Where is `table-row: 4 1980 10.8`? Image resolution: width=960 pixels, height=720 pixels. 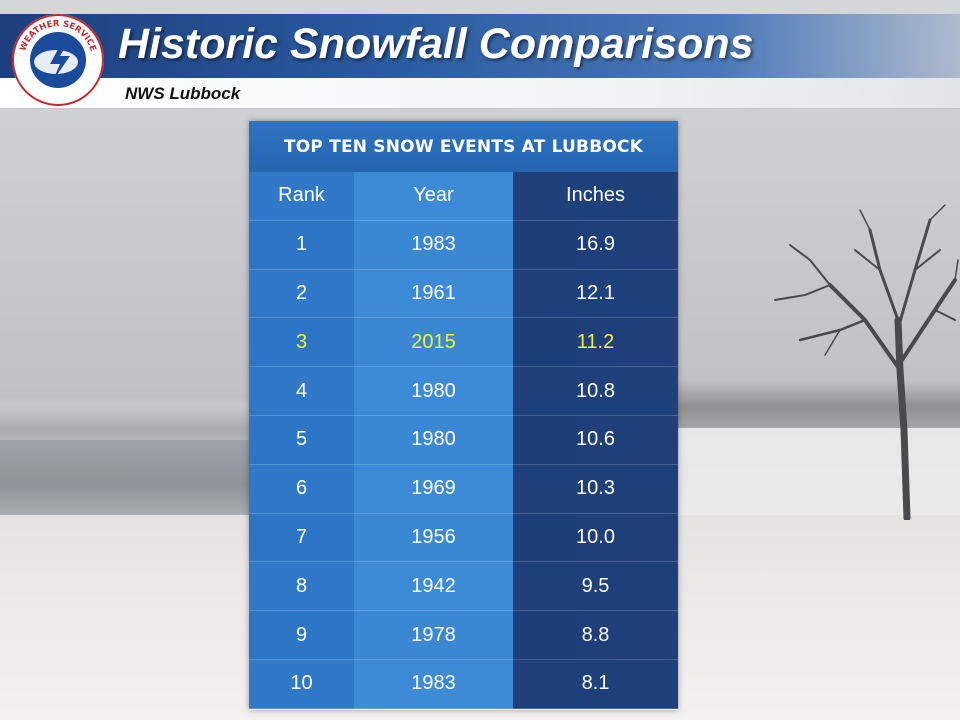 table-row: 4 1980 10.8 is located at coordinates (463, 391).